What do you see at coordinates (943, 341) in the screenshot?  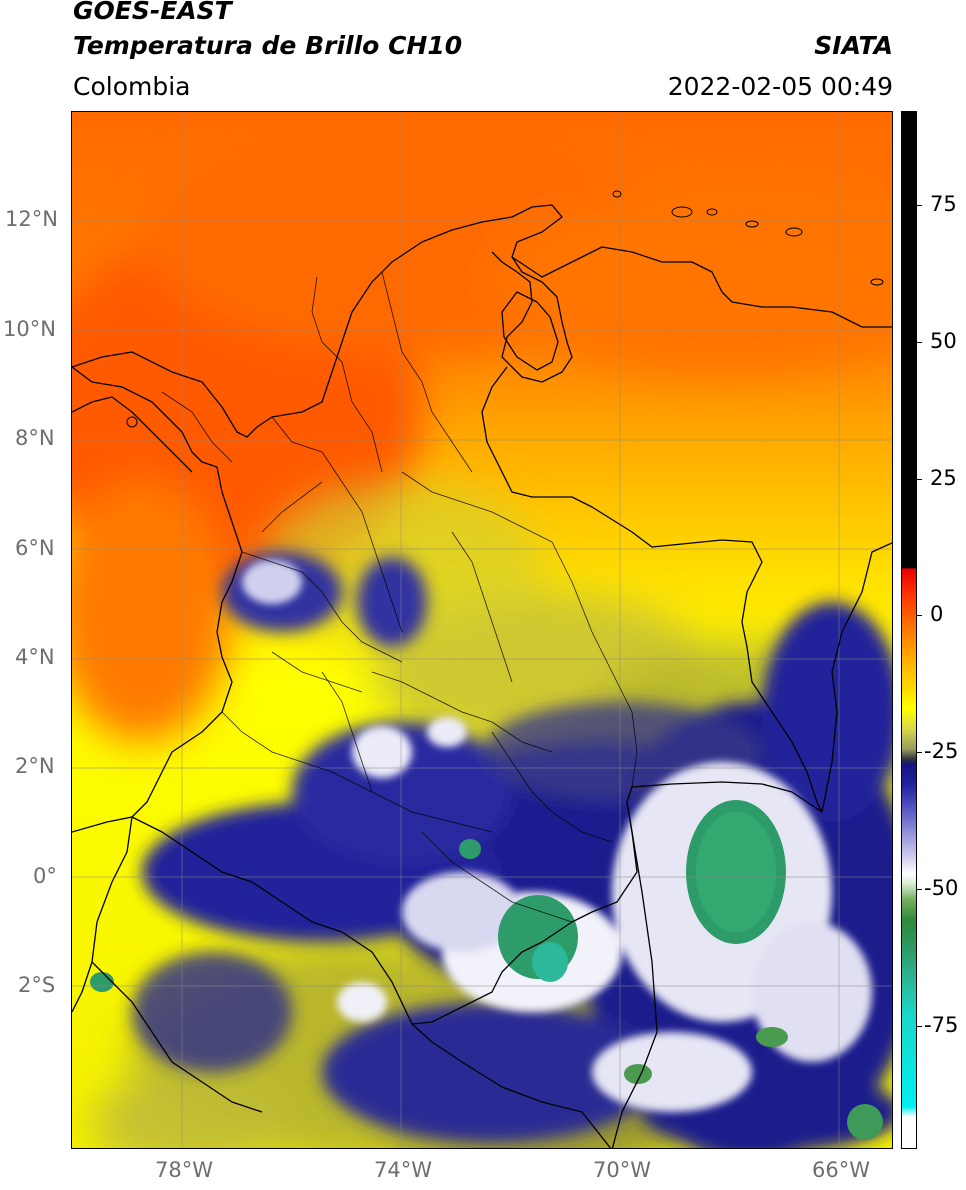 I see `colorbar-label: 50` at bounding box center [943, 341].